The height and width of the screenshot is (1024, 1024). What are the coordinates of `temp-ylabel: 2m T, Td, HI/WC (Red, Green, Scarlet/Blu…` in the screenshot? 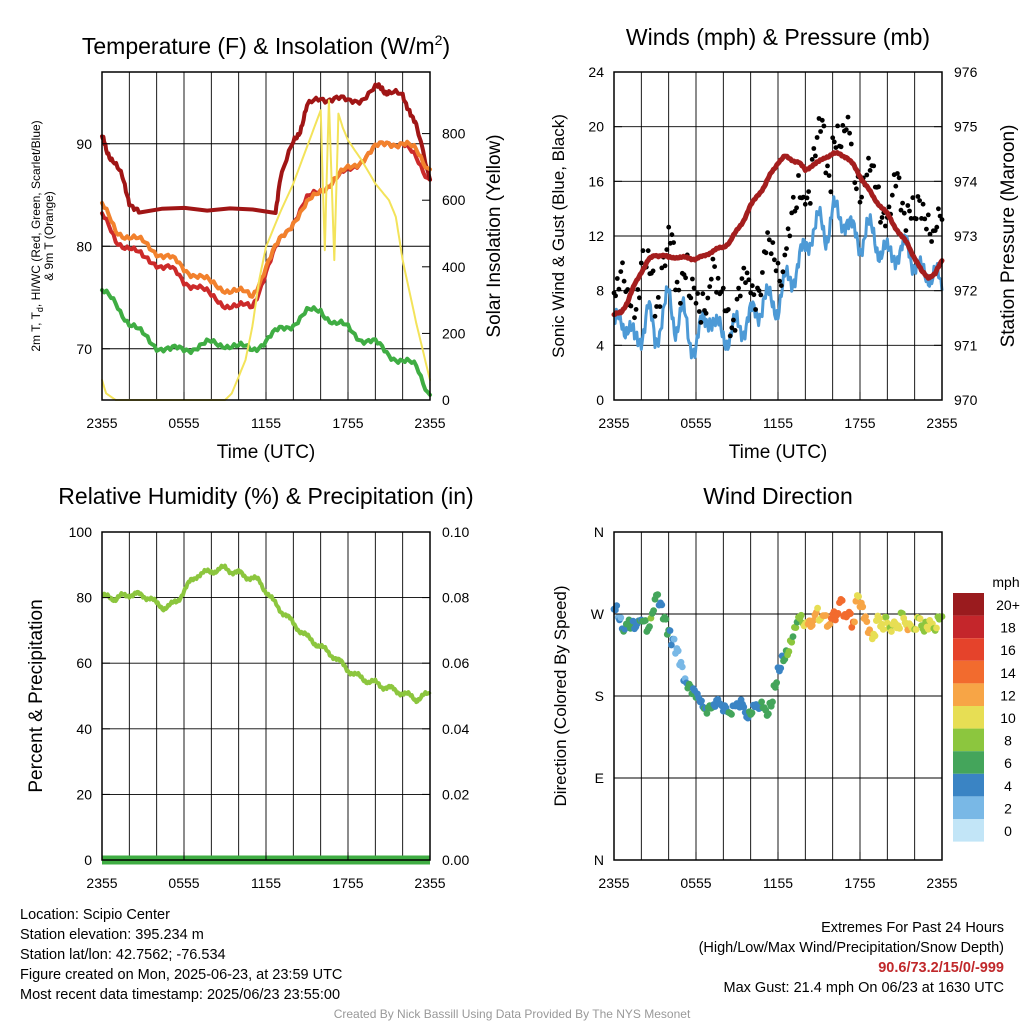 It's located at (42, 235).